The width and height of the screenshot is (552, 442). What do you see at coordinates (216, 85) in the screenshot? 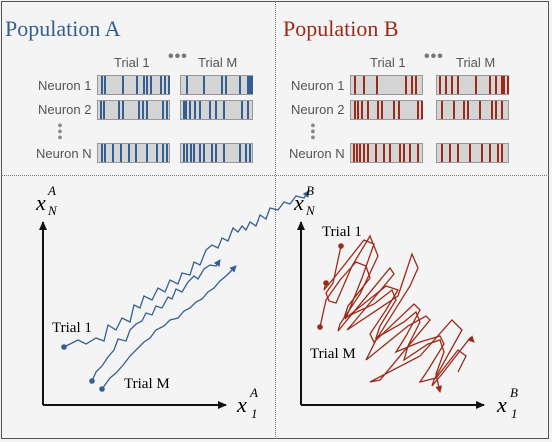
I see `population-a-raster-neuron-1-trial-m` at bounding box center [216, 85].